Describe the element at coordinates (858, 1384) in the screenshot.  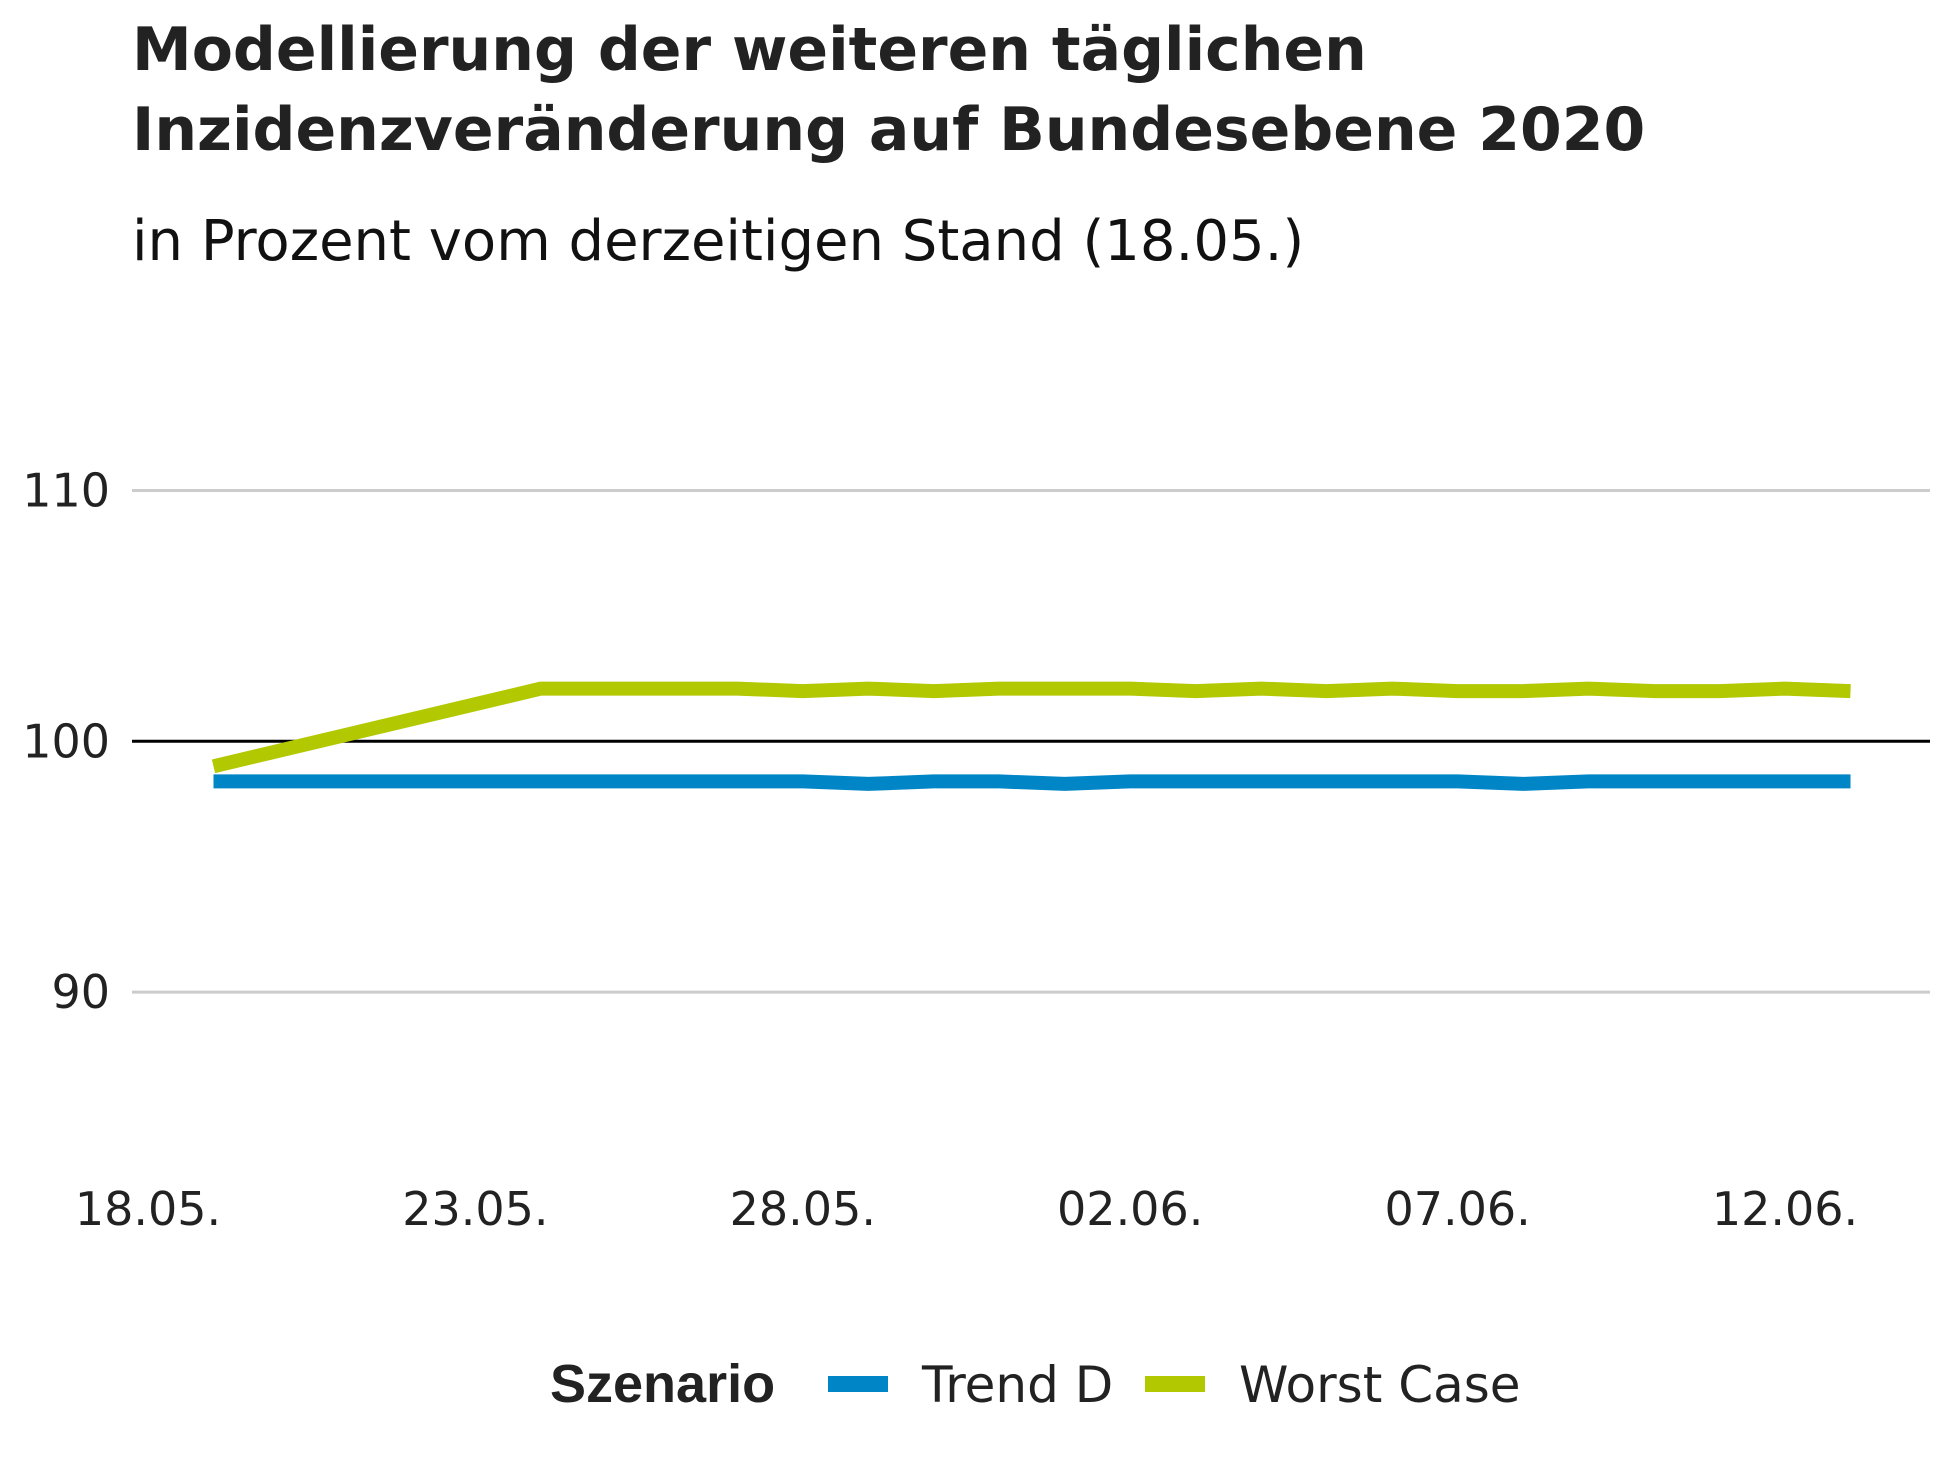
I see `legend-swatch-trend-d` at that location.